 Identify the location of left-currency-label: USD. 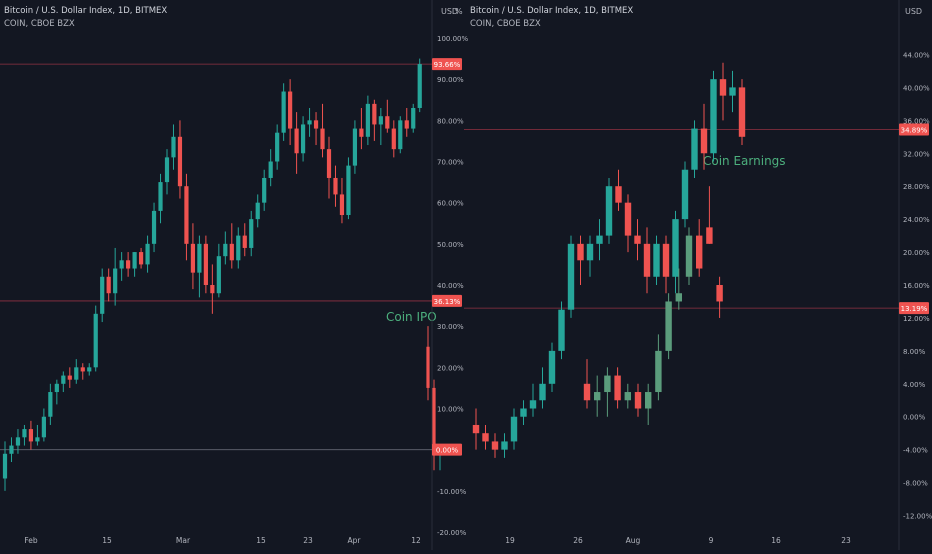
(449, 11).